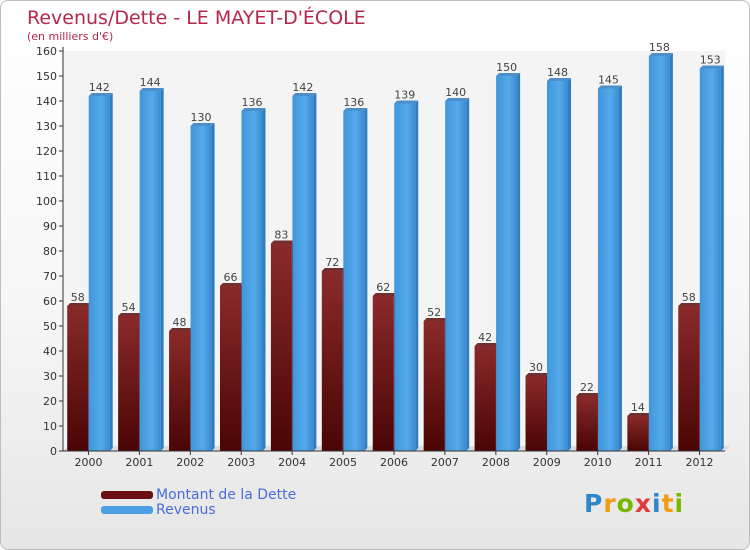 The image size is (750, 550). I want to click on y-tick-label: 20, so click(50, 401).